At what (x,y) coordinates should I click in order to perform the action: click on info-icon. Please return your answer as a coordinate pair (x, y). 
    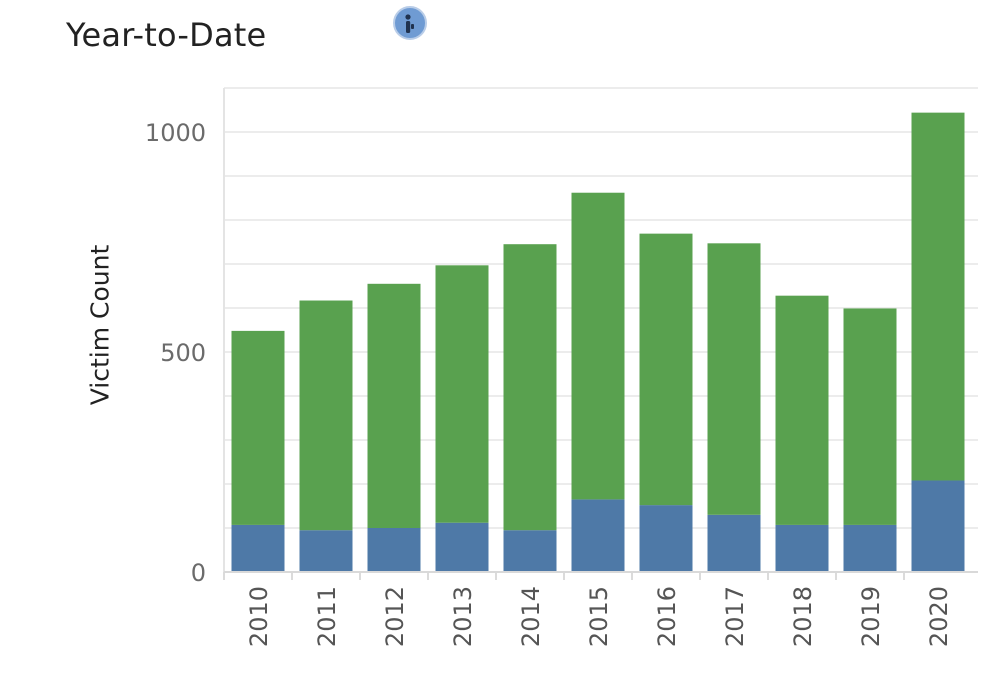
    Looking at the image, I should click on (410, 23).